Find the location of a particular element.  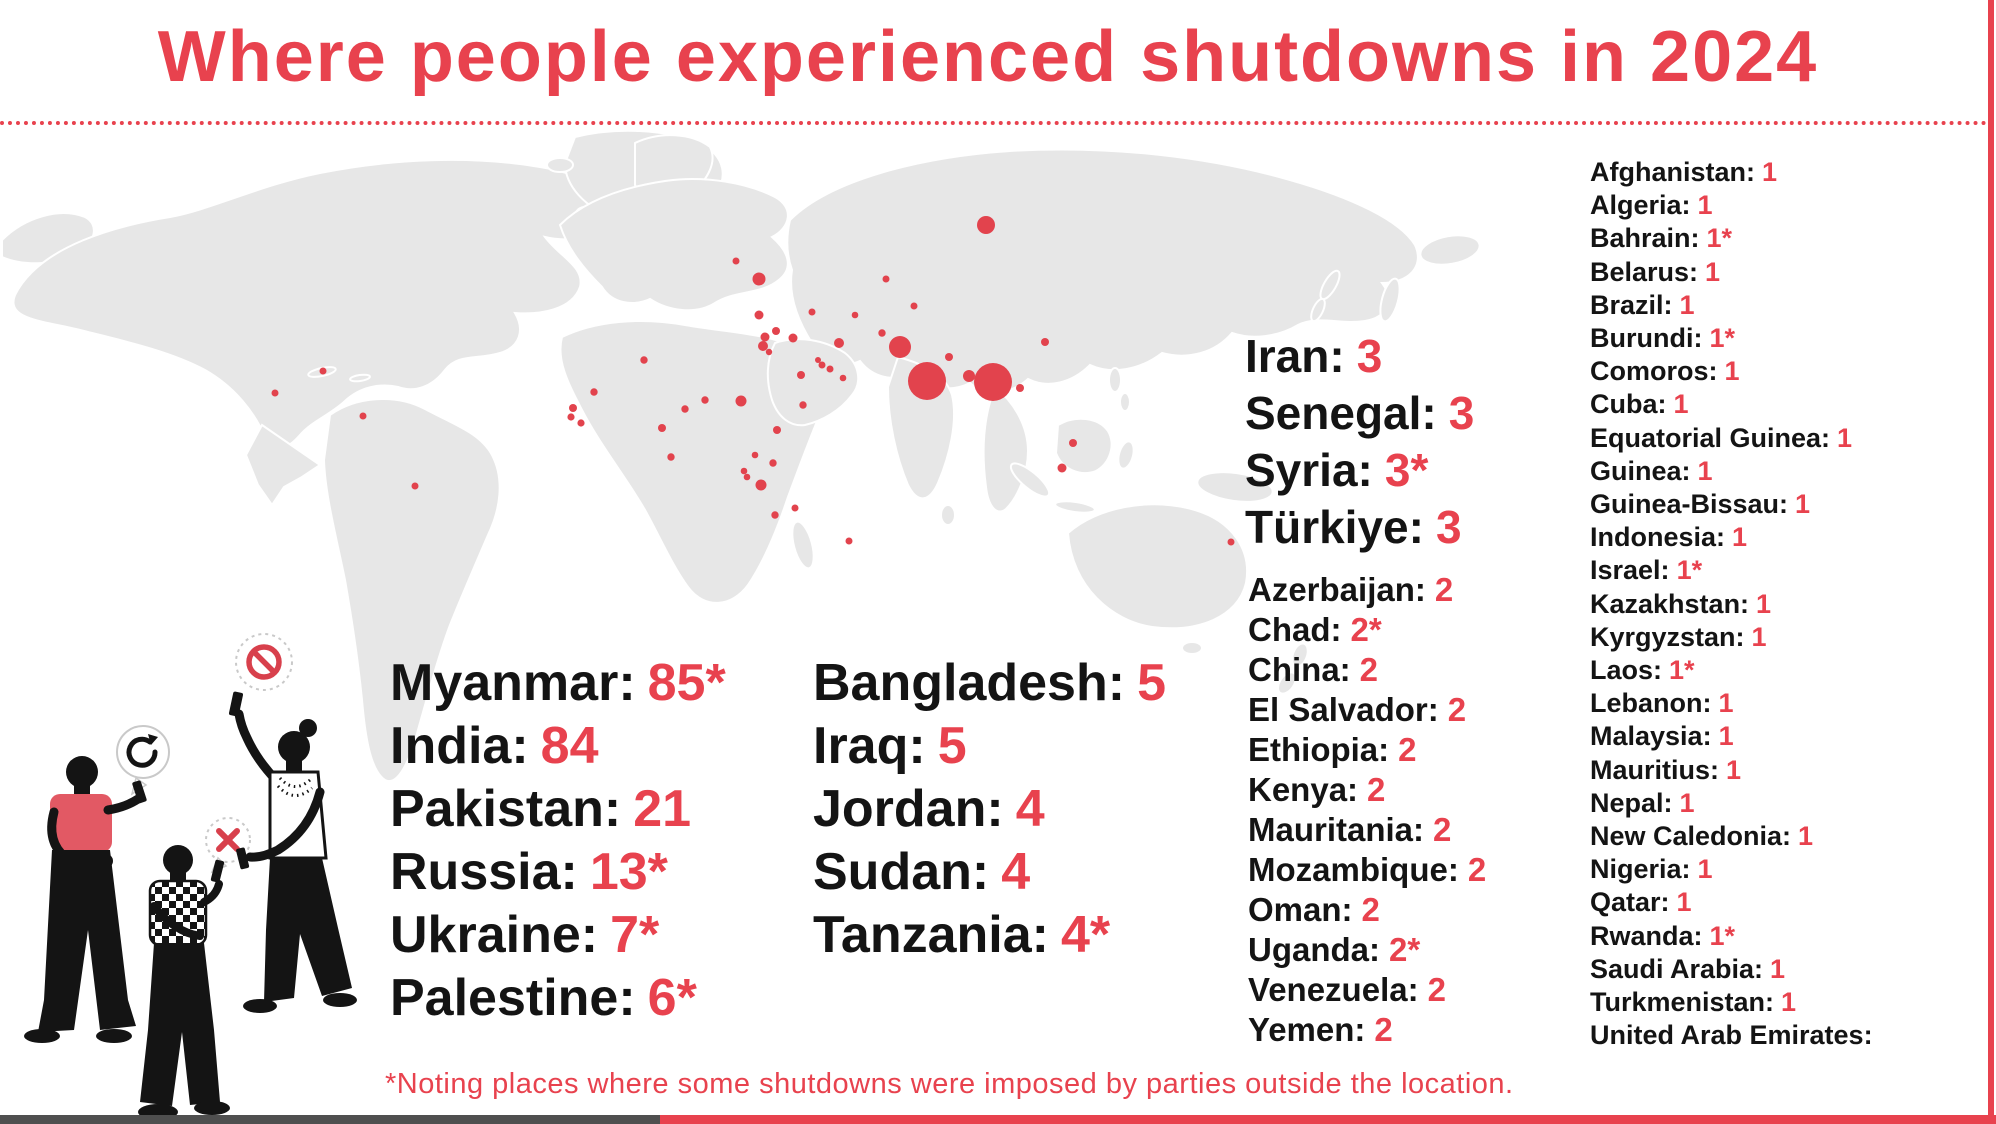

country-label: Guinea: is located at coordinates (1640, 470).